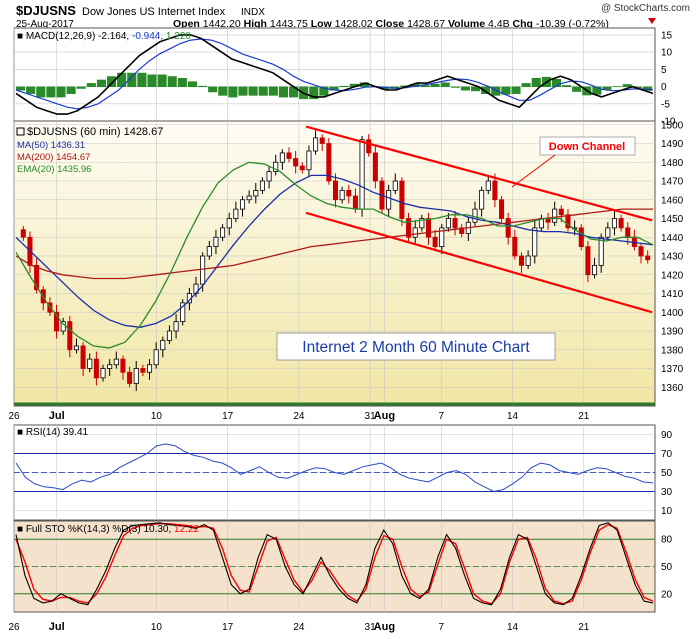 The width and height of the screenshot is (700, 639). What do you see at coordinates (320, 24) in the screenshot?
I see `ohlc-label: Low` at bounding box center [320, 24].